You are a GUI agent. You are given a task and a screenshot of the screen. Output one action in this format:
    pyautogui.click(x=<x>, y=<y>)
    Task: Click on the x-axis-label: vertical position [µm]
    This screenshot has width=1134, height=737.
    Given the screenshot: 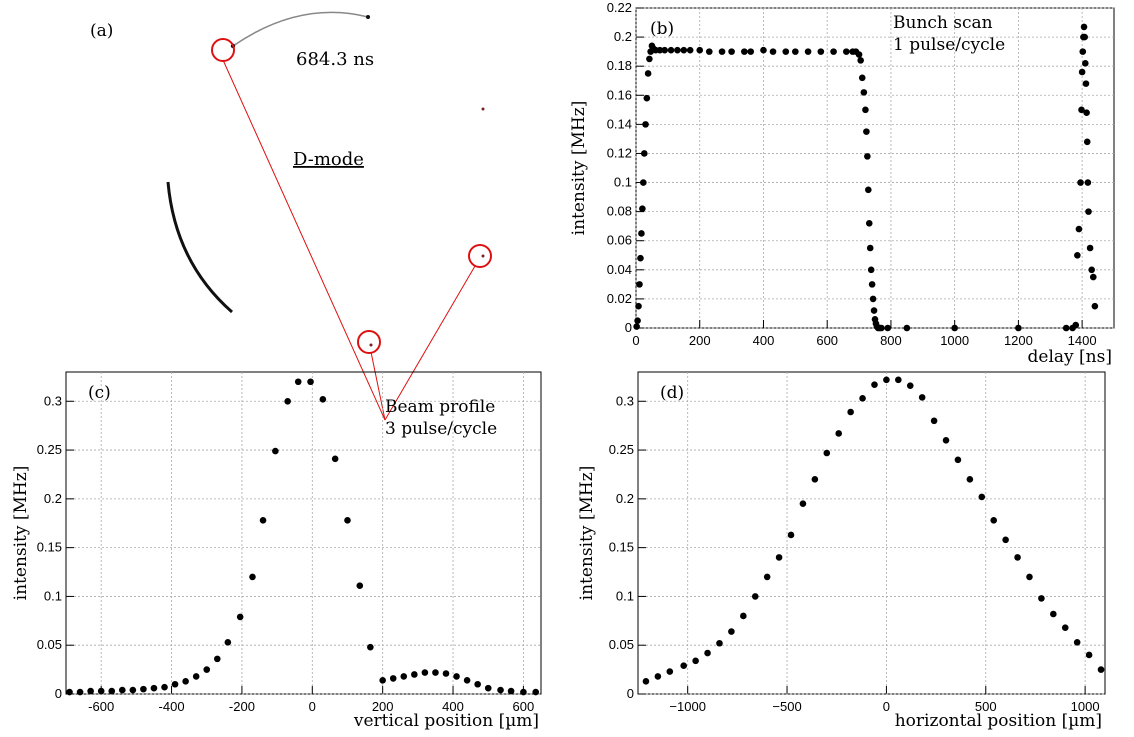 What is the action you would take?
    pyautogui.click(x=446, y=721)
    